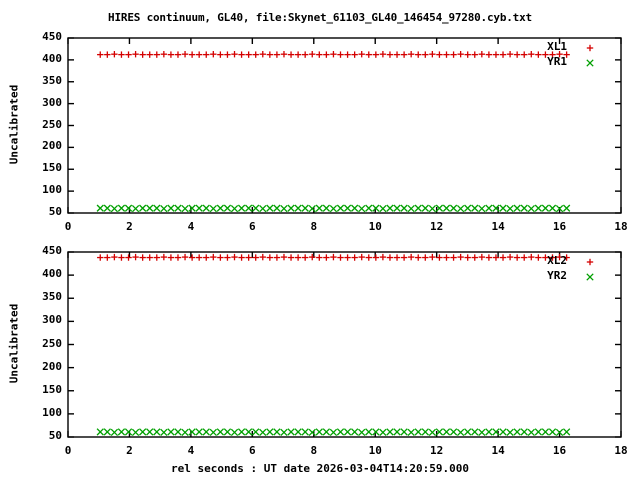 The width and height of the screenshot is (640, 480). What do you see at coordinates (333, 54) in the screenshot?
I see `series-XL1` at bounding box center [333, 54].